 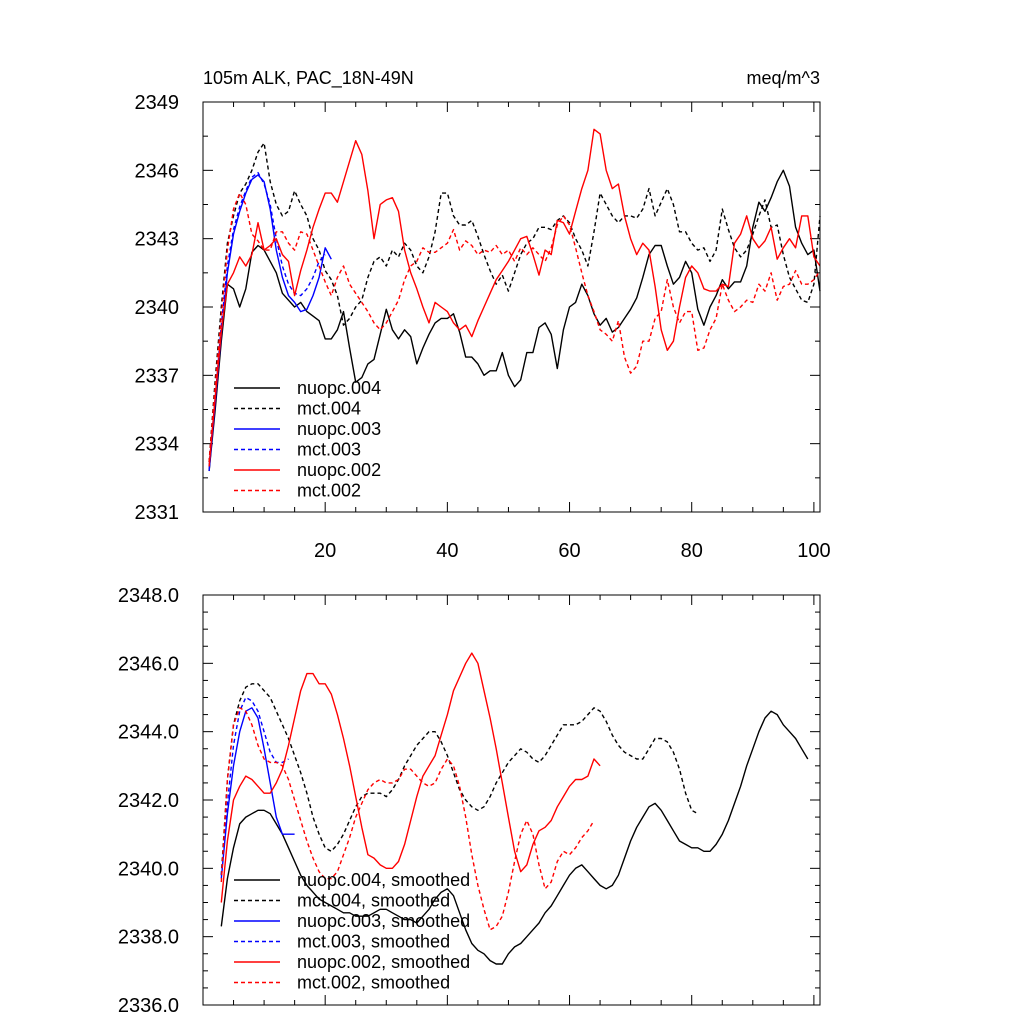 What do you see at coordinates (339, 388) in the screenshot?
I see `top-legend-label: nuopc.004` at bounding box center [339, 388].